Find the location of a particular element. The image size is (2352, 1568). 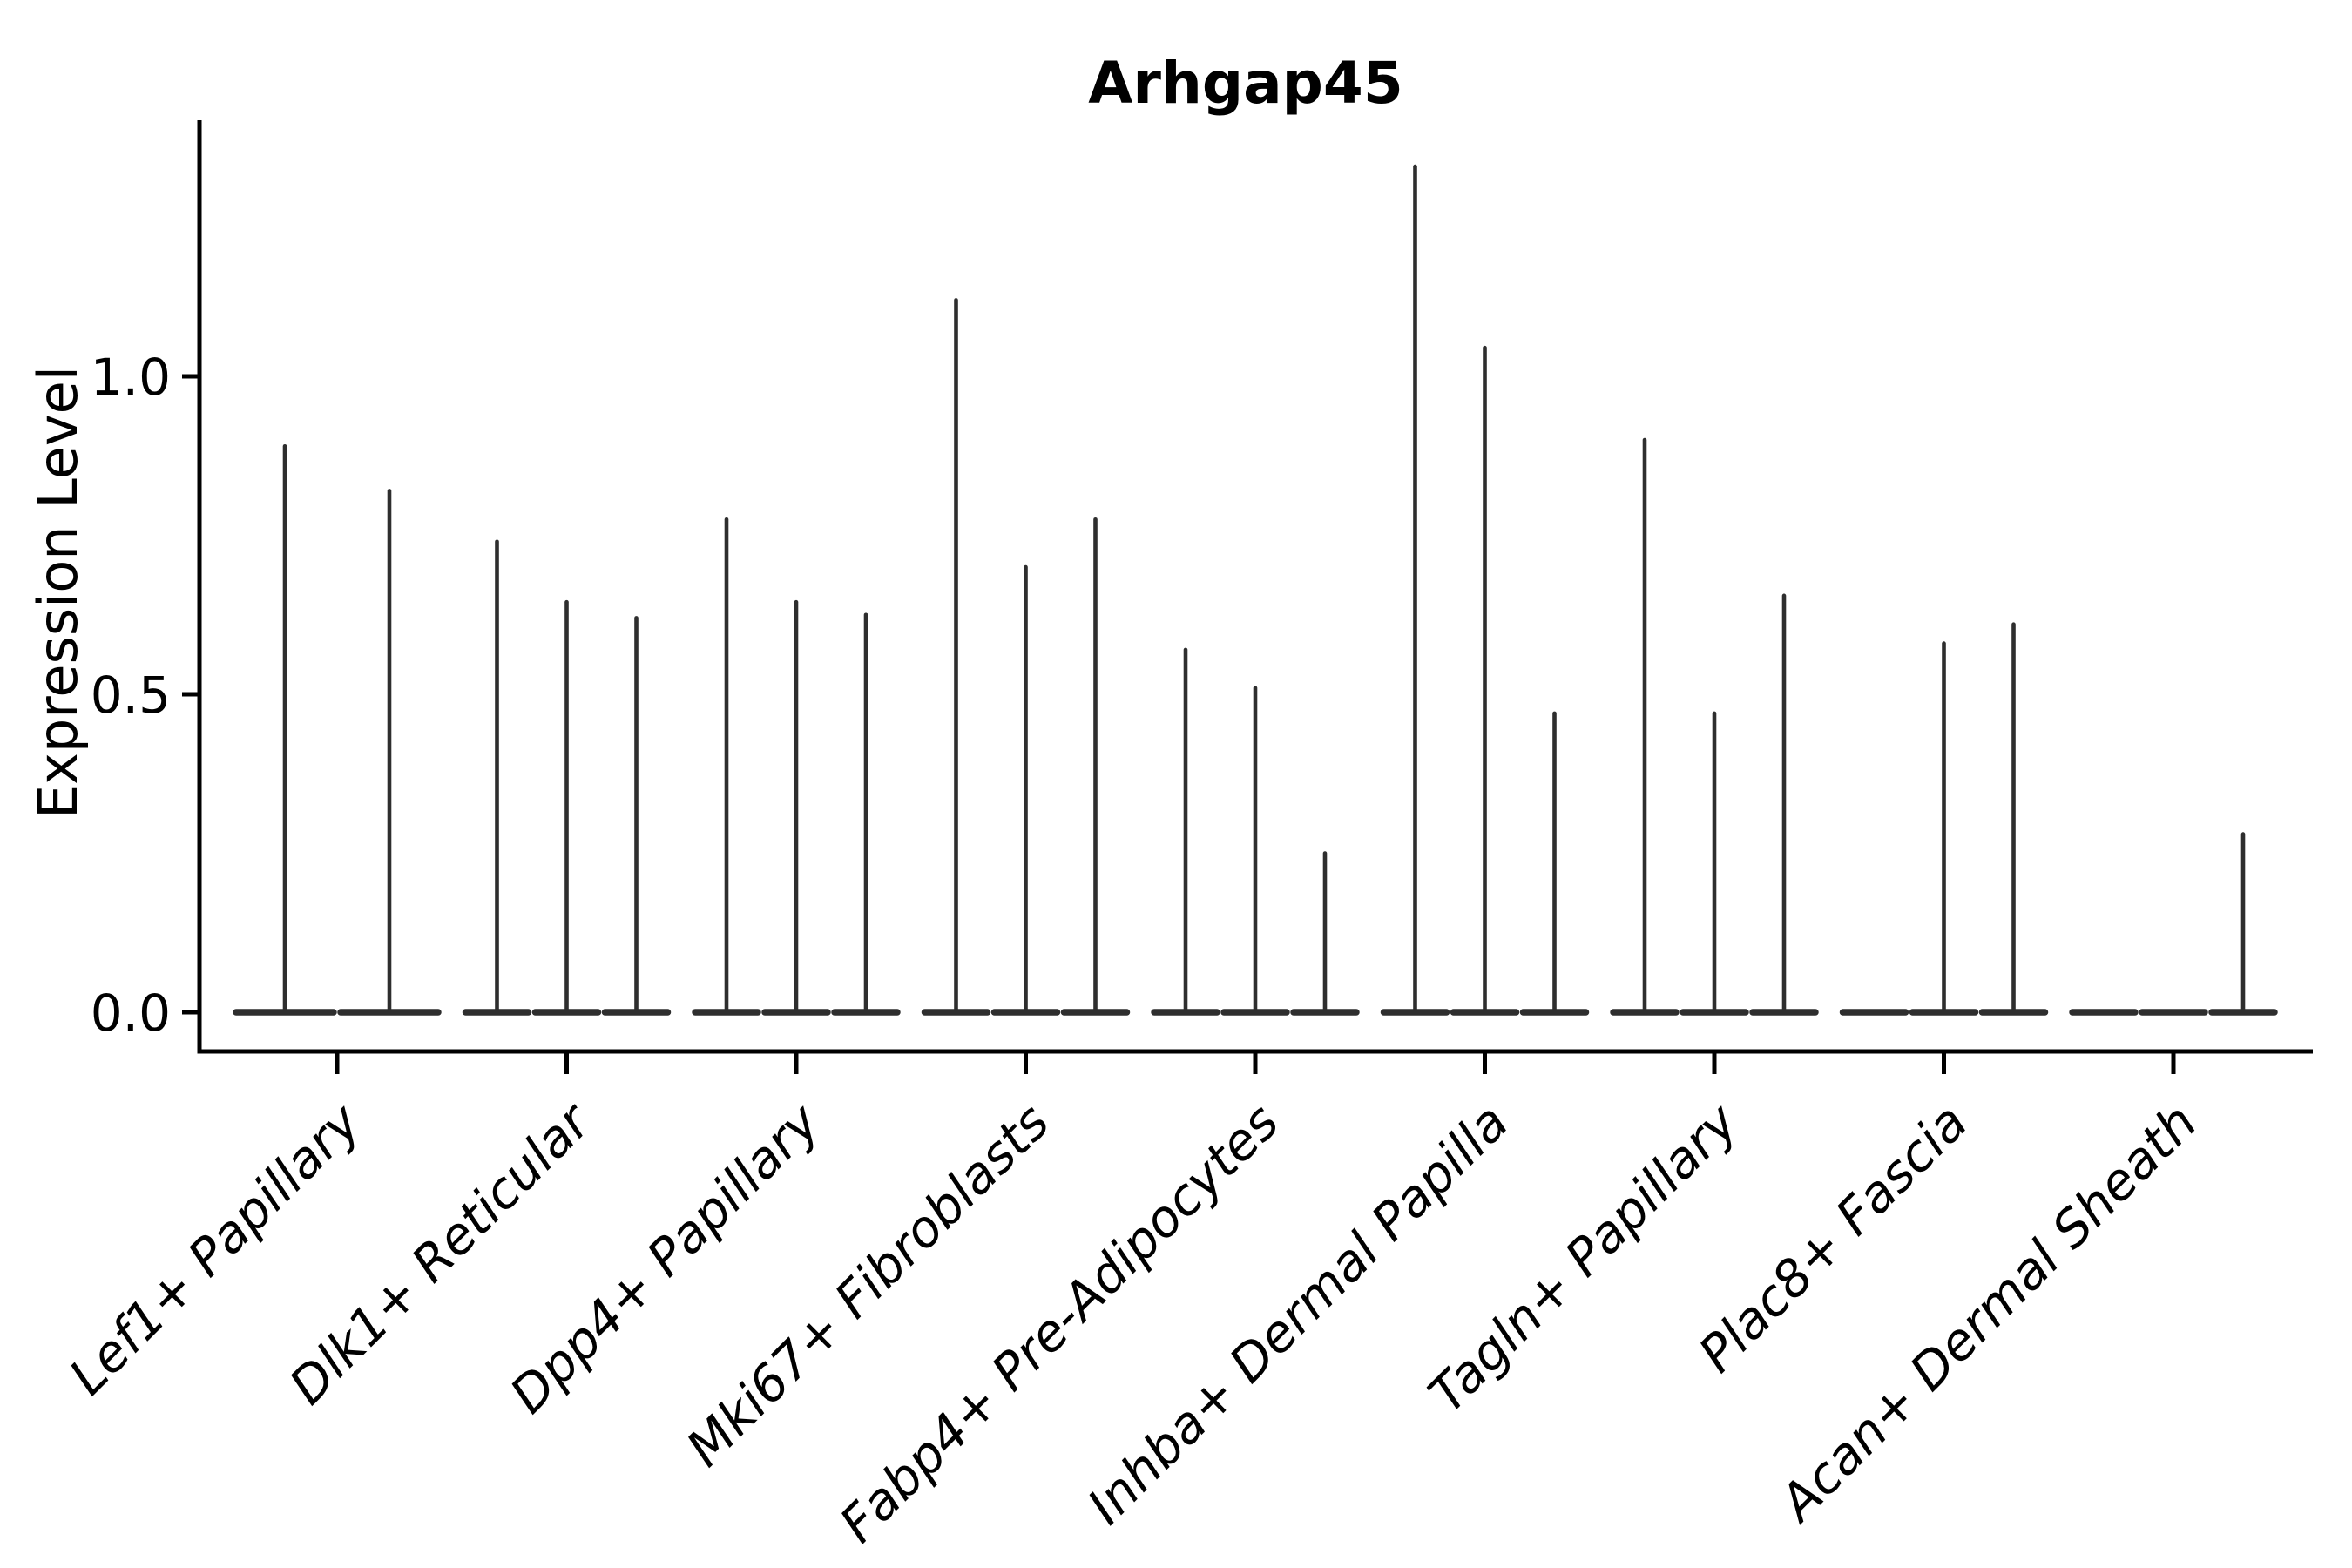

y-tick-label: 0.0 is located at coordinates (131, 1013).